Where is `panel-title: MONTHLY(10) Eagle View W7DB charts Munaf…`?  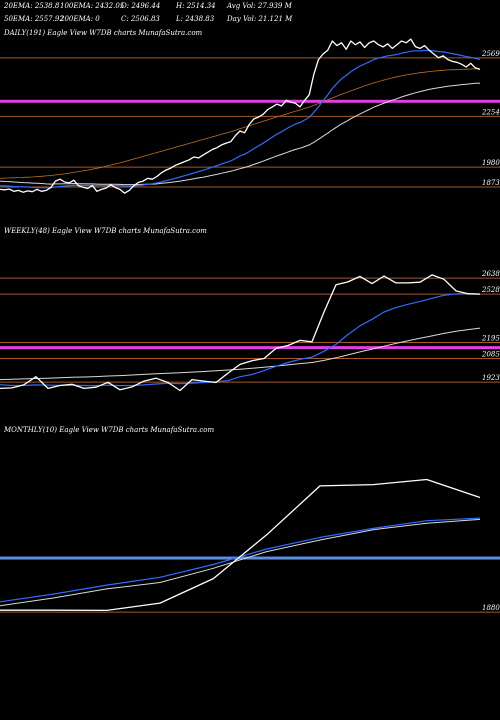
panel-title: MONTHLY(10) Eagle View W7DB charts Munaf… is located at coordinates (108, 430).